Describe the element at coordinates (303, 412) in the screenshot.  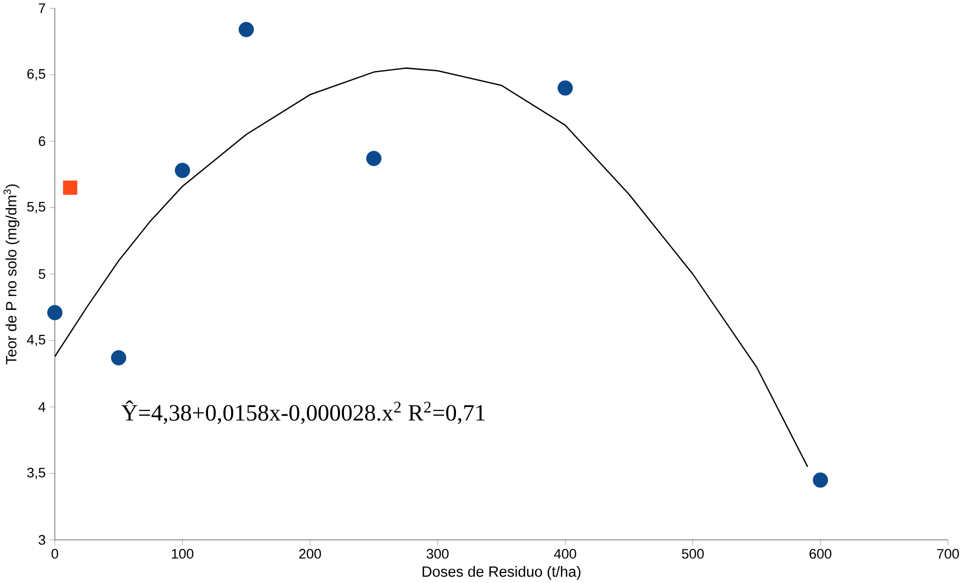
I see `annotation: Ŷ=4,38+0,0158x-0,000028.x$^{2}$ R$^{2}$=0,71` at that location.